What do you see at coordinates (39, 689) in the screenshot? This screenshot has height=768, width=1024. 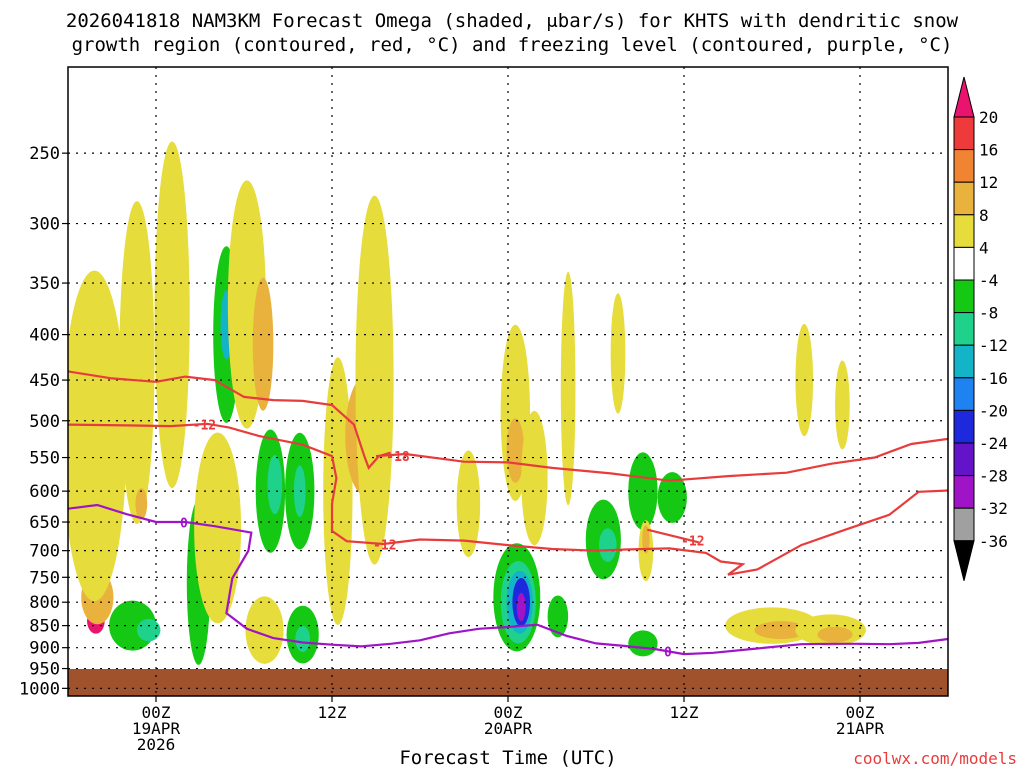 I see `y-tick-label-1000: 1000` at bounding box center [39, 689].